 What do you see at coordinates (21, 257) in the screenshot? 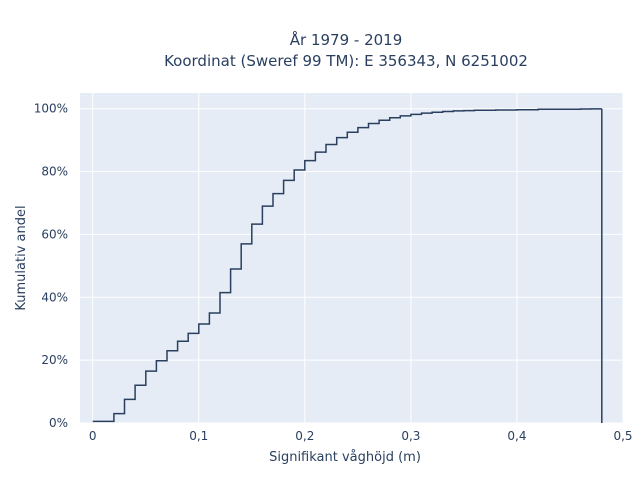
I see `y-axis-title: Kumulativ andel` at bounding box center [21, 257].